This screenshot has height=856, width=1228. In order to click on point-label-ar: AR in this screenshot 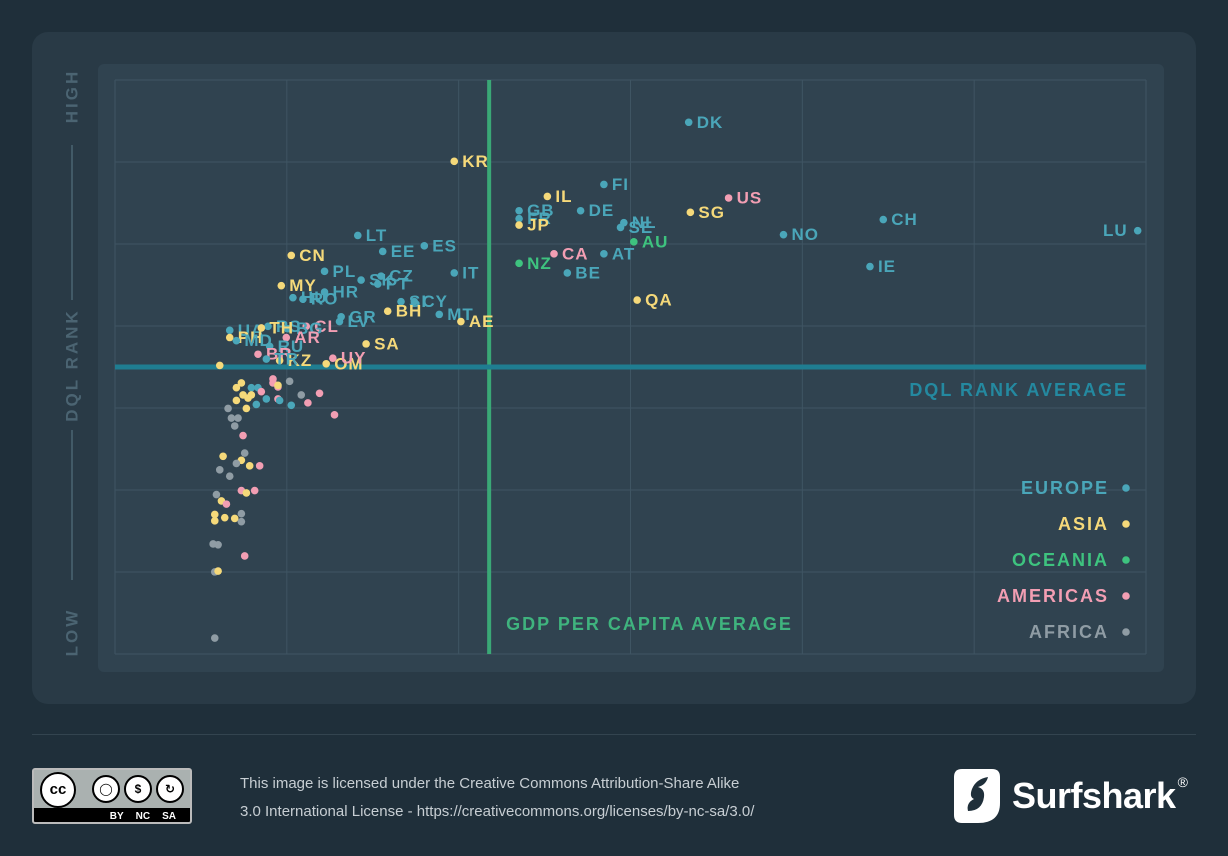, I will do `click(307, 337)`.